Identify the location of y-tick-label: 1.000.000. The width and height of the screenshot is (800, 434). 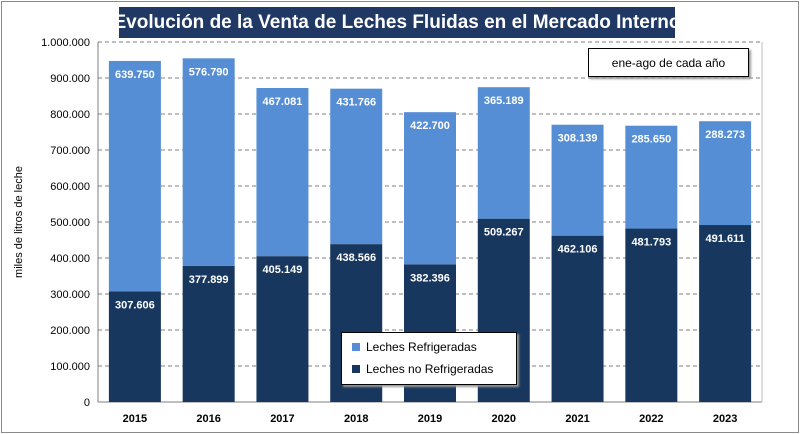
(65, 43).